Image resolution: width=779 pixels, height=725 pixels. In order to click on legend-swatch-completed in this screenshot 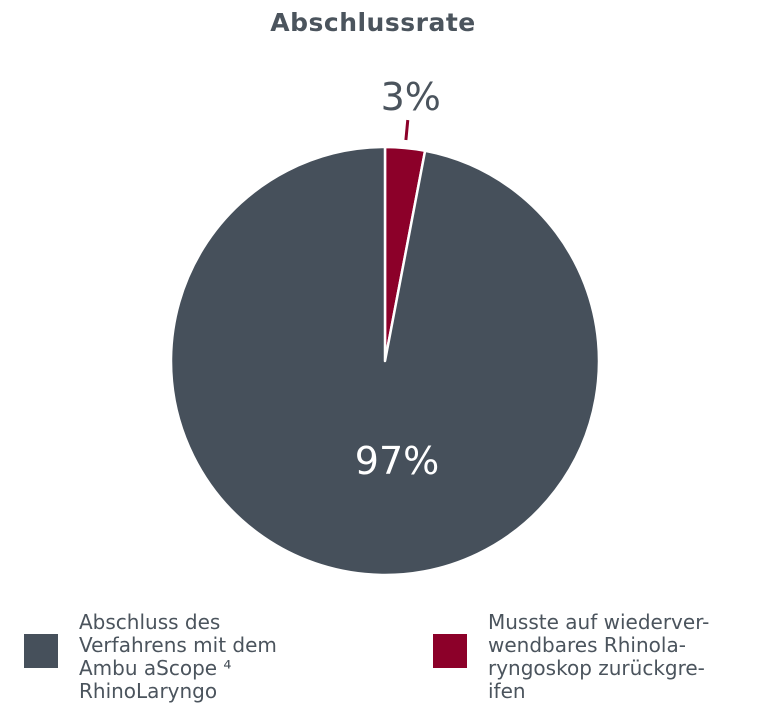, I will do `click(41, 651)`.